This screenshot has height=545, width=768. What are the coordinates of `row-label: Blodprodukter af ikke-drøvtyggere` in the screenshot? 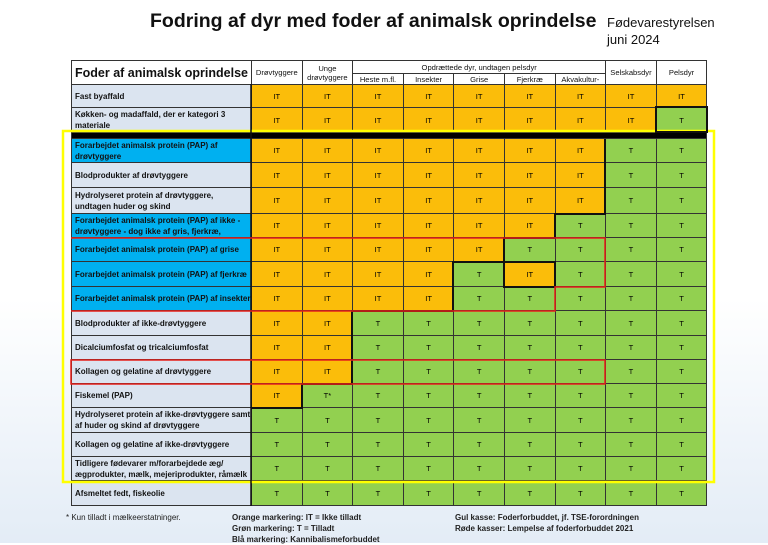 It's located at (161, 323).